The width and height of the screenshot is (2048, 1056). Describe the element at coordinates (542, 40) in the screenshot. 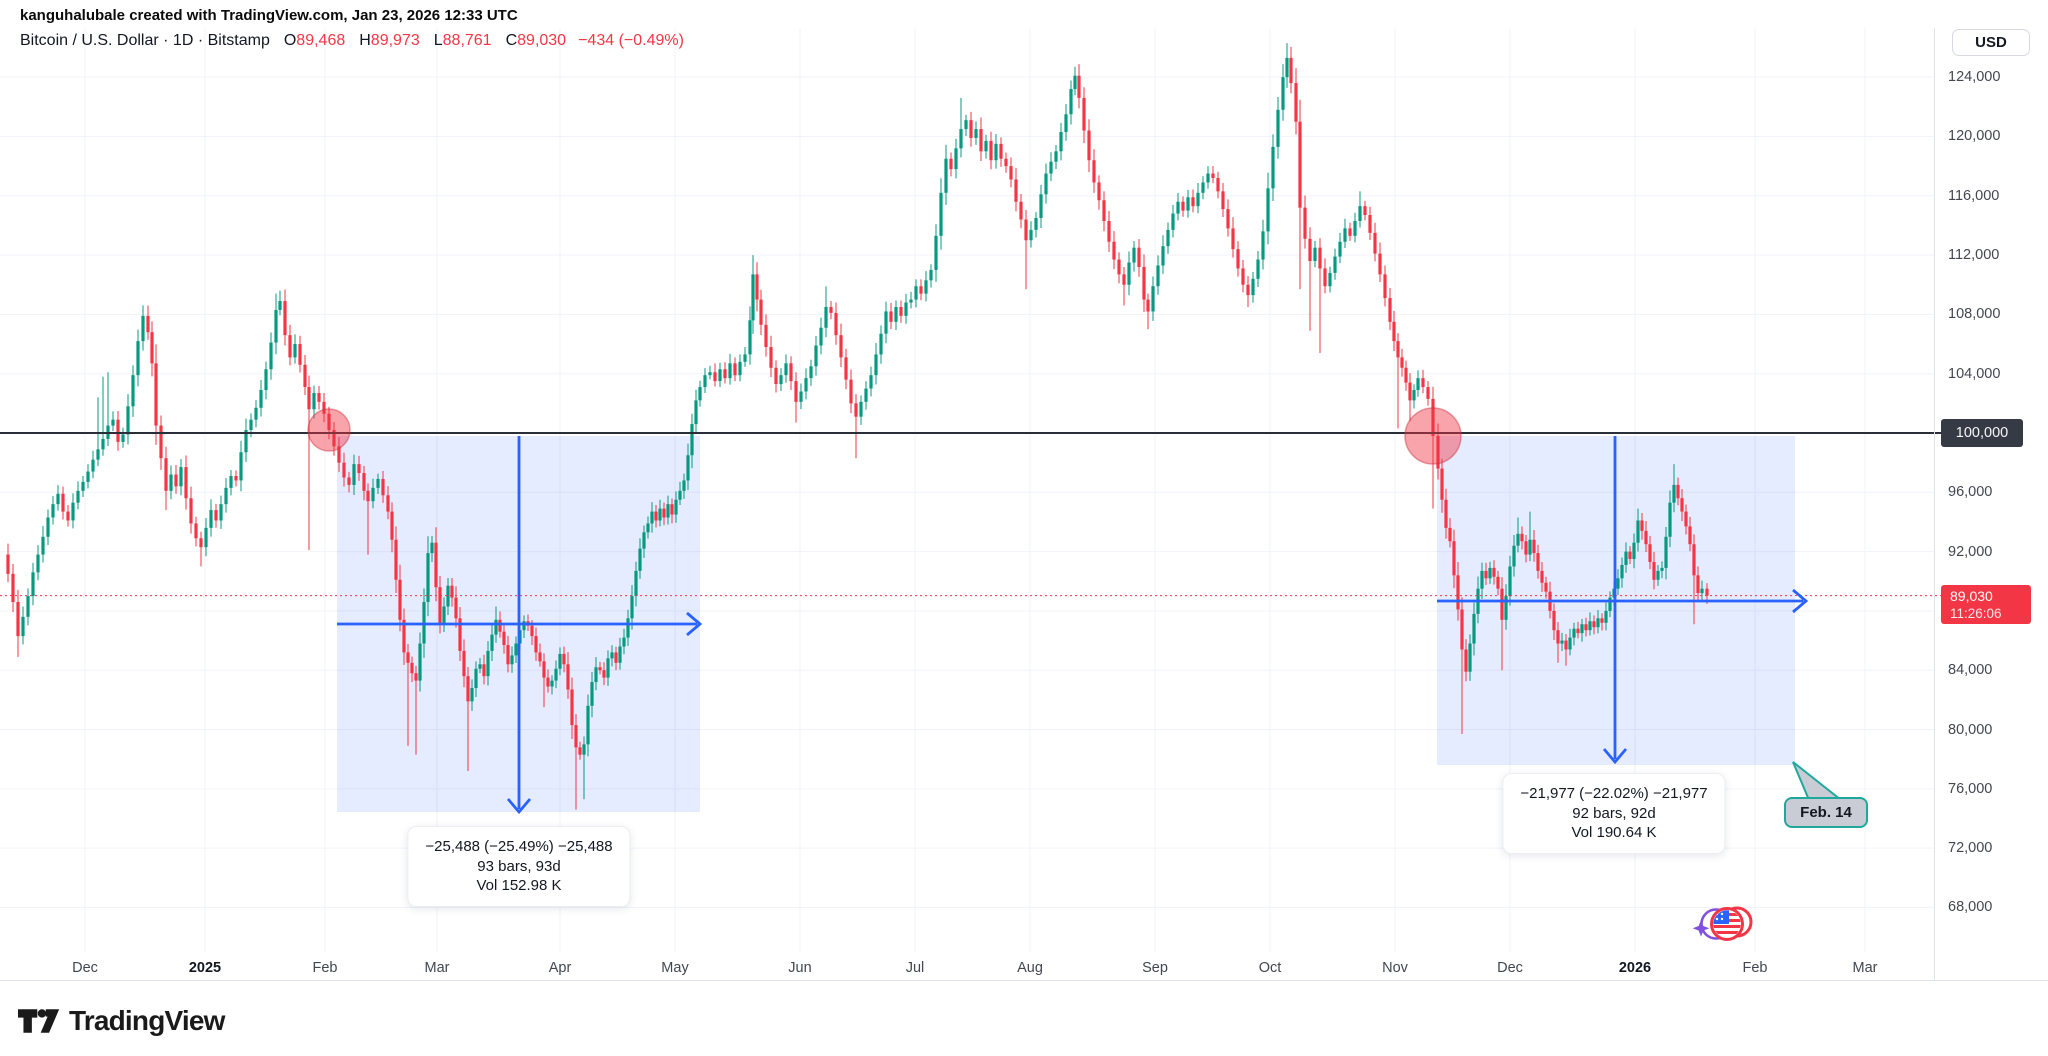

I see `ohlc-close-value: 89,030` at that location.